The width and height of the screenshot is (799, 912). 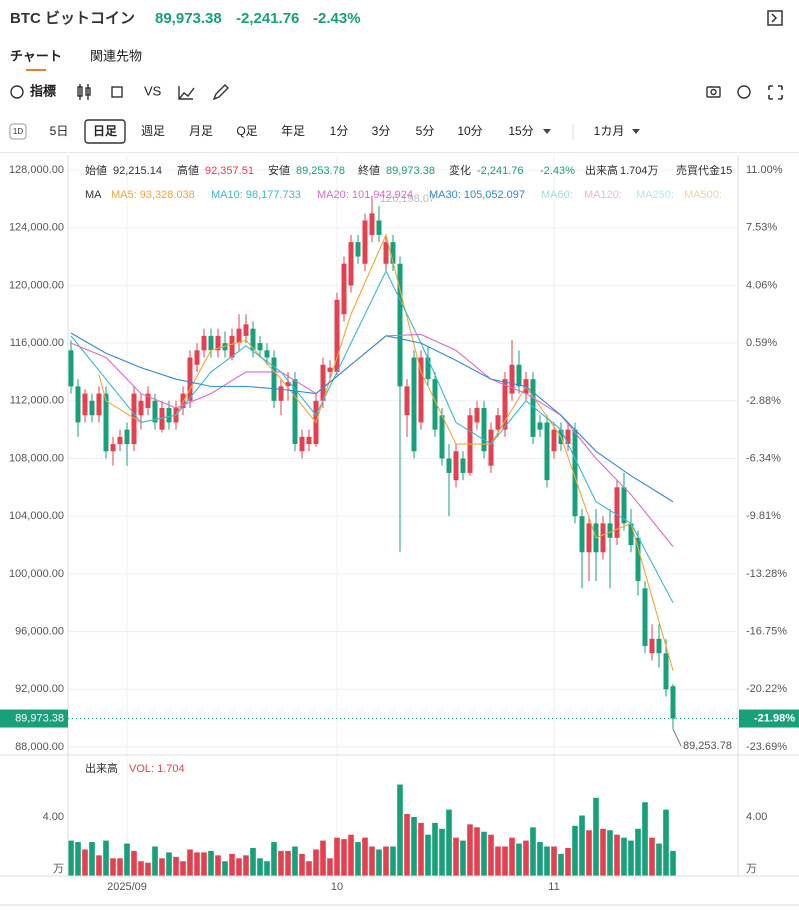 I want to click on 1d-icon, so click(x=18, y=131).